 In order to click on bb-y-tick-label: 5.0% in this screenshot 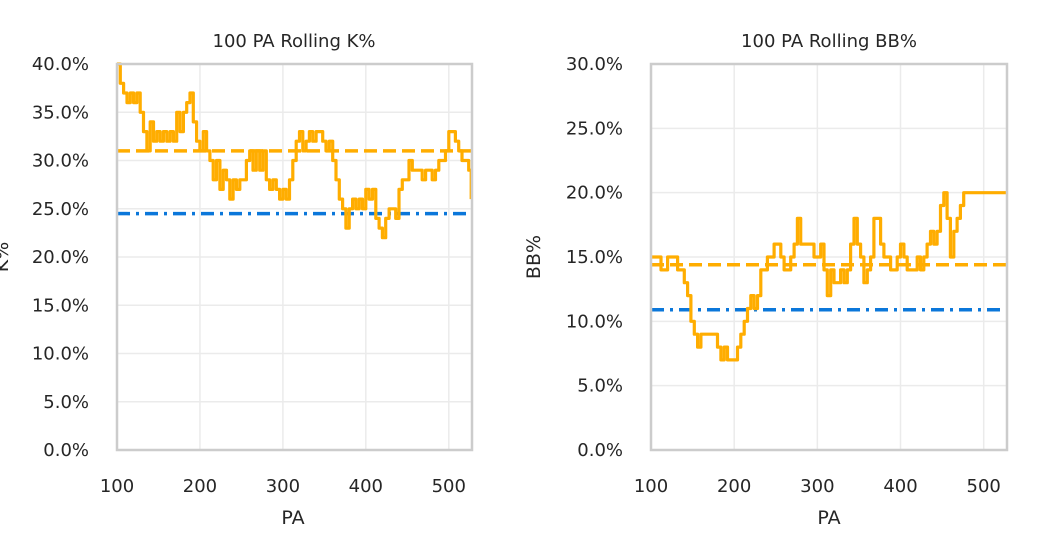, I will do `click(600, 386)`.